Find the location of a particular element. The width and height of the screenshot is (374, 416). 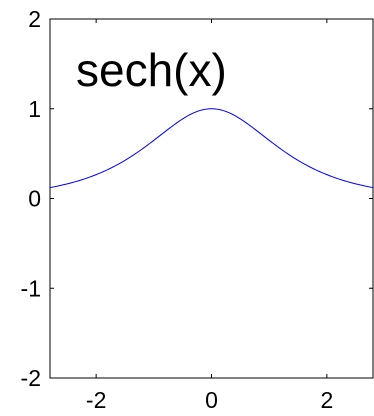

y-tick-label: -1 is located at coordinates (31, 288).